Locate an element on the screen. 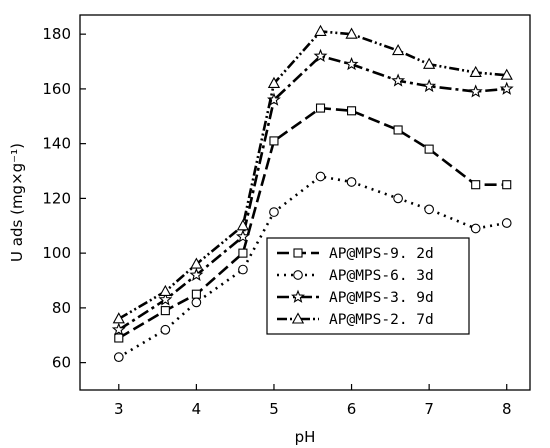  y-axis-label: U ads (mg×g⁻¹) is located at coordinates (17, 202).